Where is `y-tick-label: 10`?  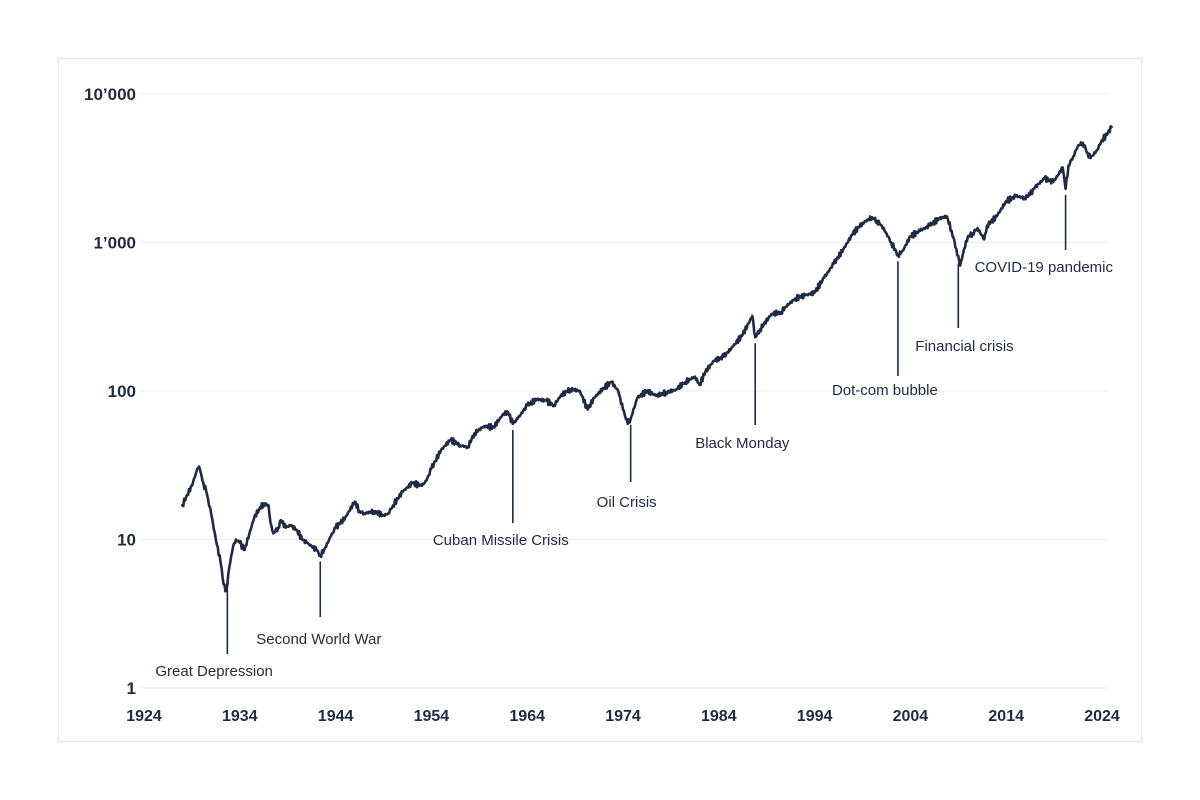 y-tick-label: 10 is located at coordinates (126, 540).